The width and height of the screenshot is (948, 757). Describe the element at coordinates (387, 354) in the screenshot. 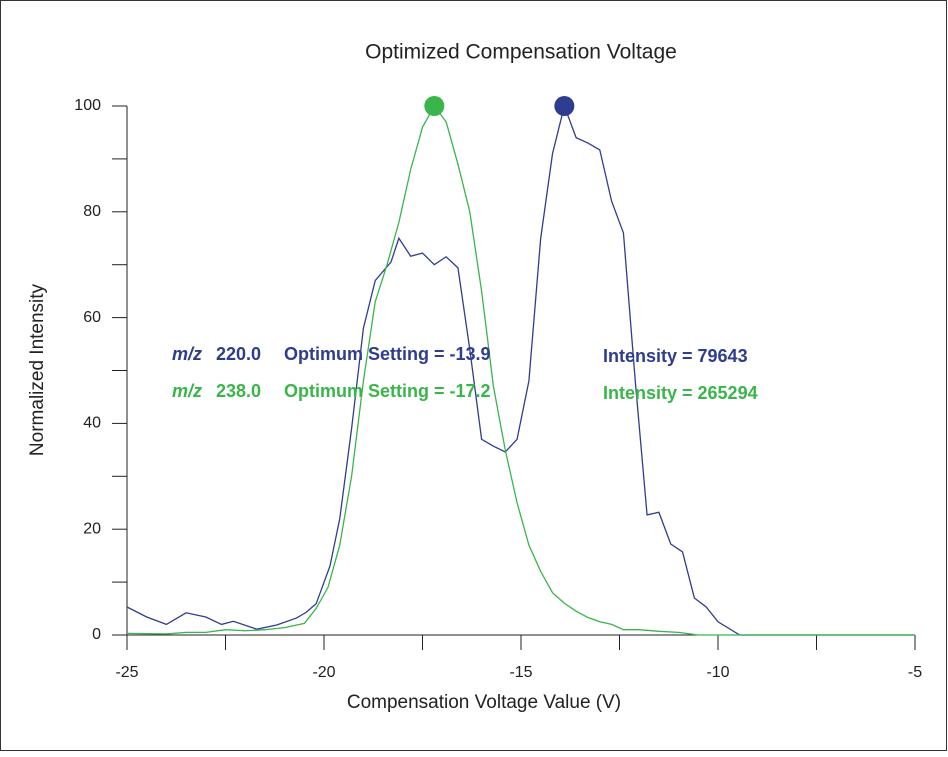

I see `annotation-optimum: Optimum Setting = -13.9` at that location.